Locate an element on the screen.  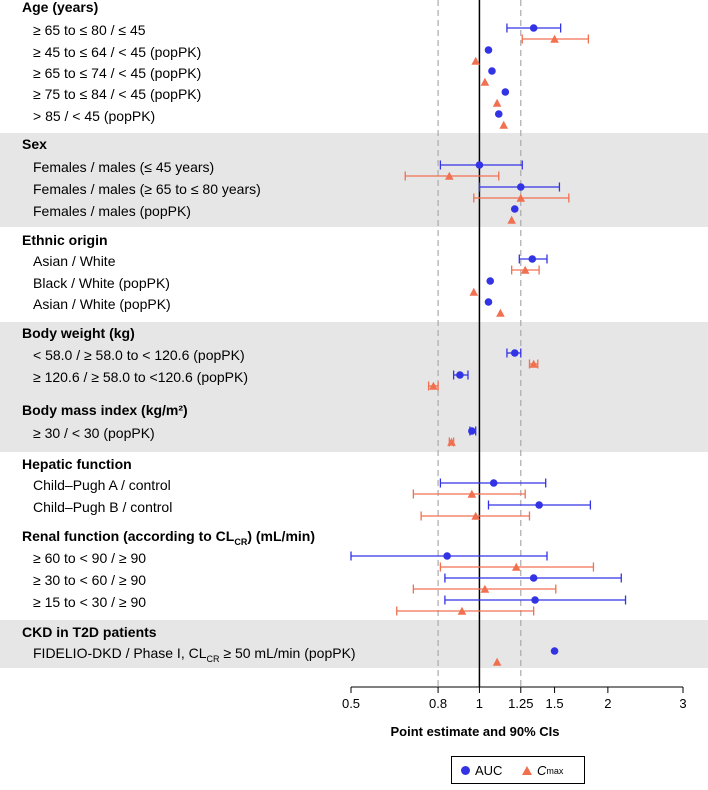
row-label: ≥ 60 to < 90 / ≥ 90 is located at coordinates (90, 558).